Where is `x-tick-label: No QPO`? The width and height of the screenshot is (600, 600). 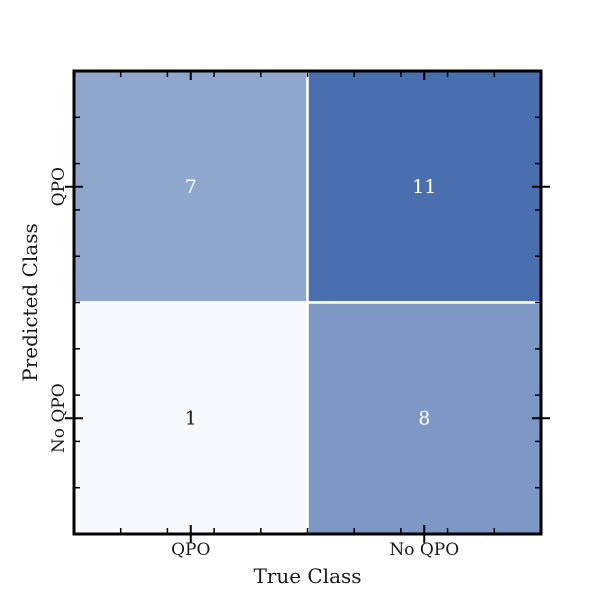 x-tick-label: No QPO is located at coordinates (424, 550).